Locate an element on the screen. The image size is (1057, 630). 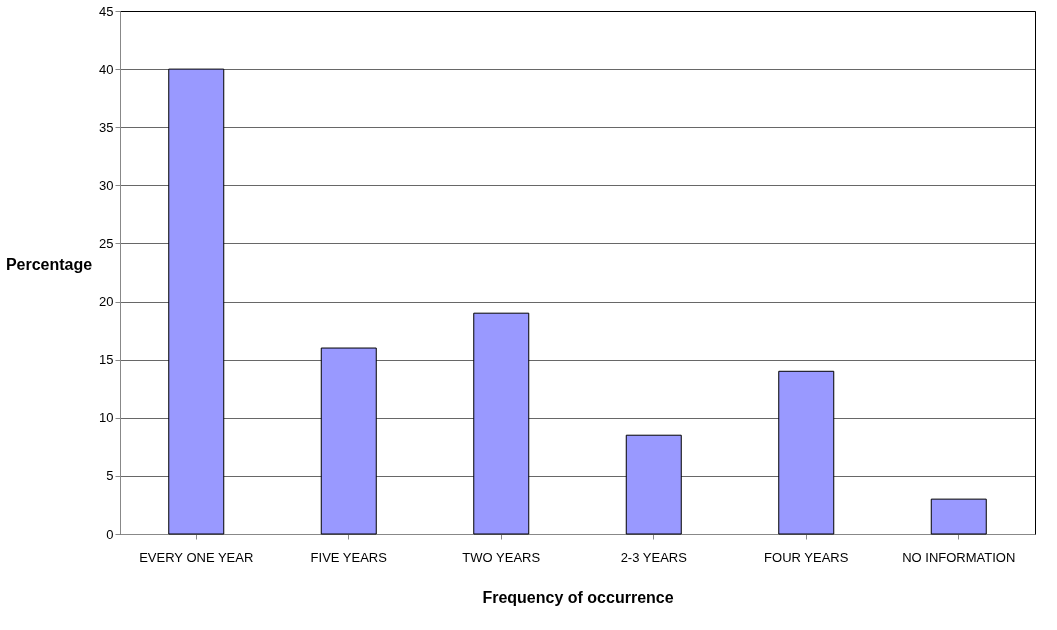
x-axis-title: Frequency of occurrence is located at coordinates (578, 597).